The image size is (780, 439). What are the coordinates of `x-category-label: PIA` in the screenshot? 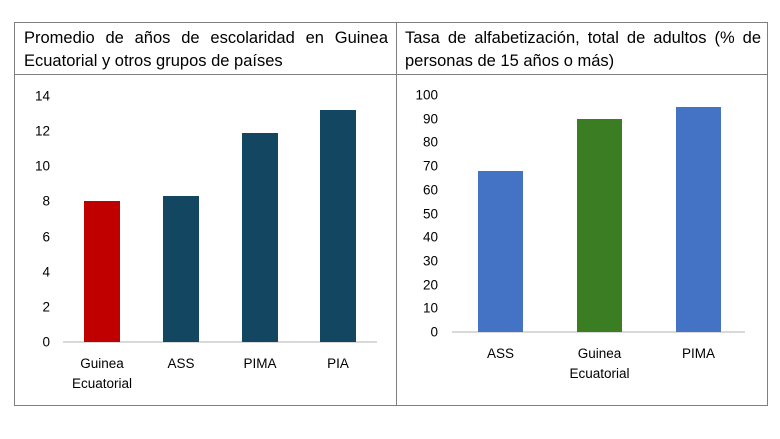 It's located at (338, 363).